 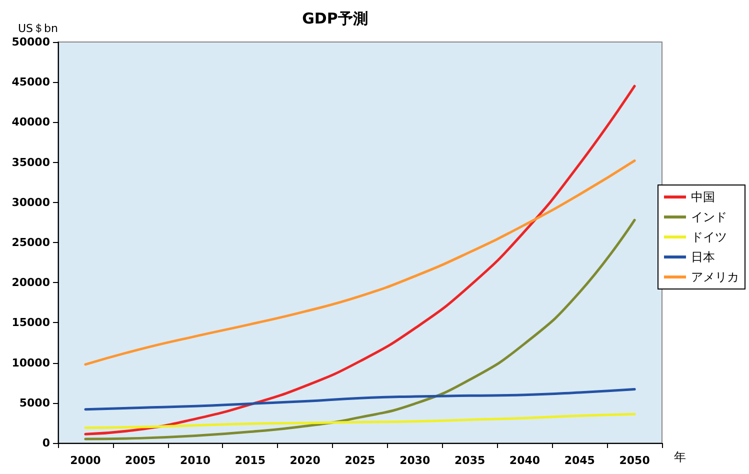 What do you see at coordinates (86, 460) in the screenshot?
I see `x-tick-label: 2000` at bounding box center [86, 460].